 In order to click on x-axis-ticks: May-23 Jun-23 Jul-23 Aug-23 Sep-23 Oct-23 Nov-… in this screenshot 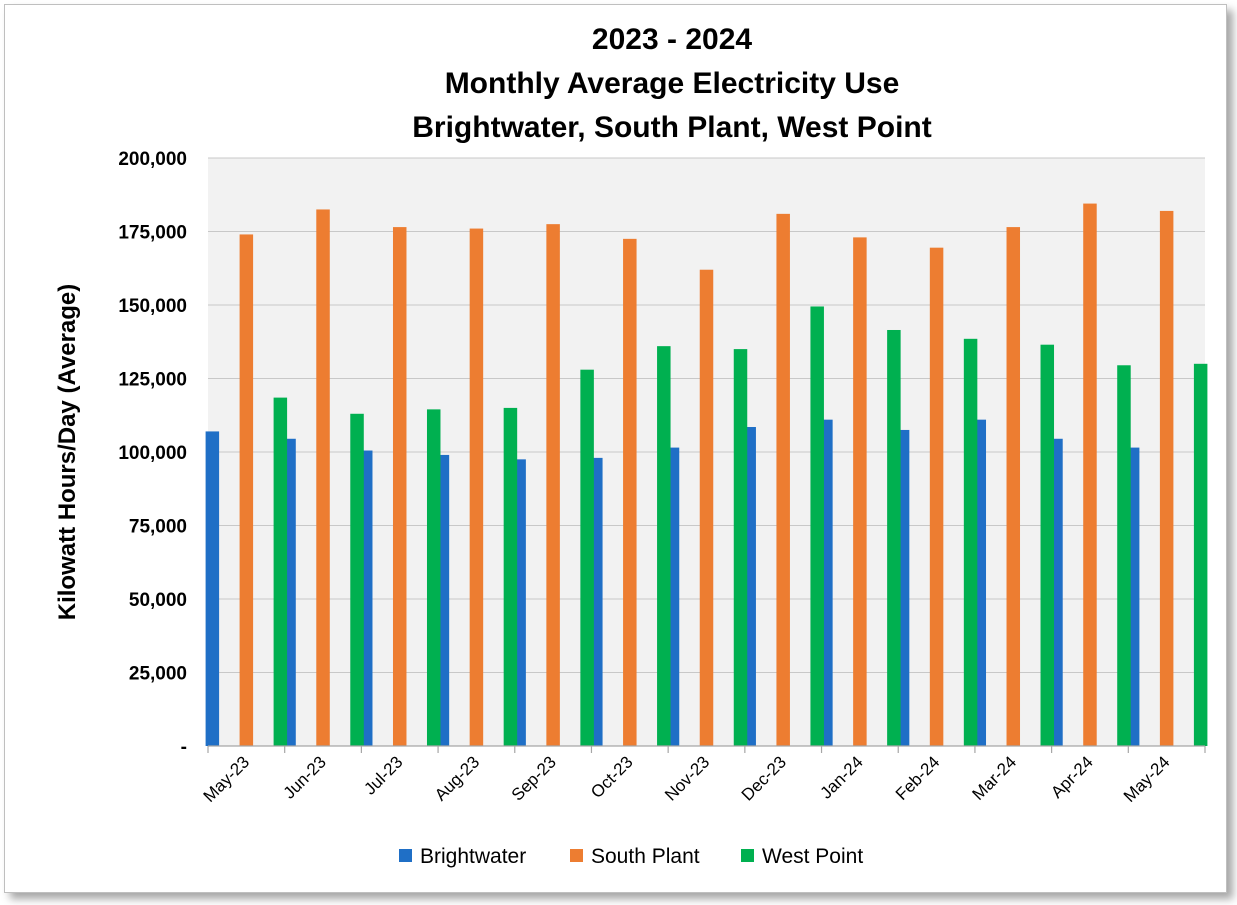, I will do `click(687, 779)`.